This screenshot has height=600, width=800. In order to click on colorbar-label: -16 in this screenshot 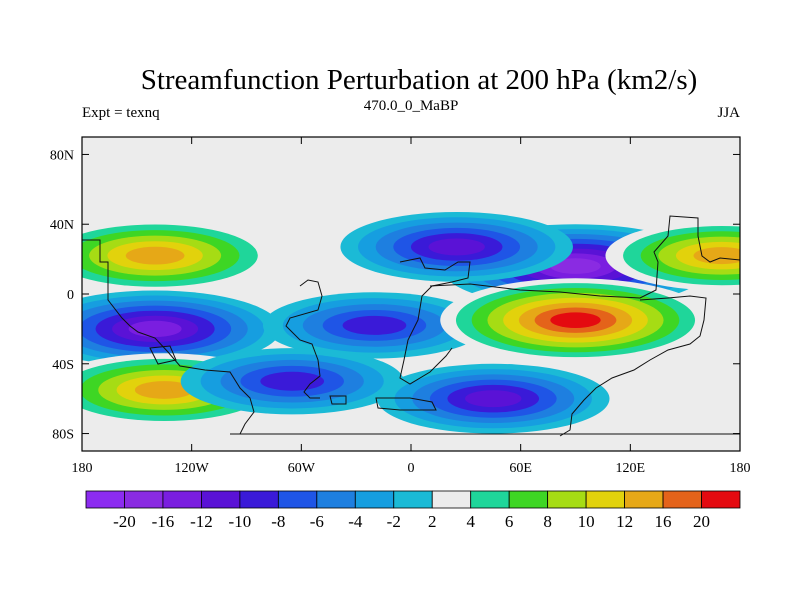, I will do `click(163, 521)`.